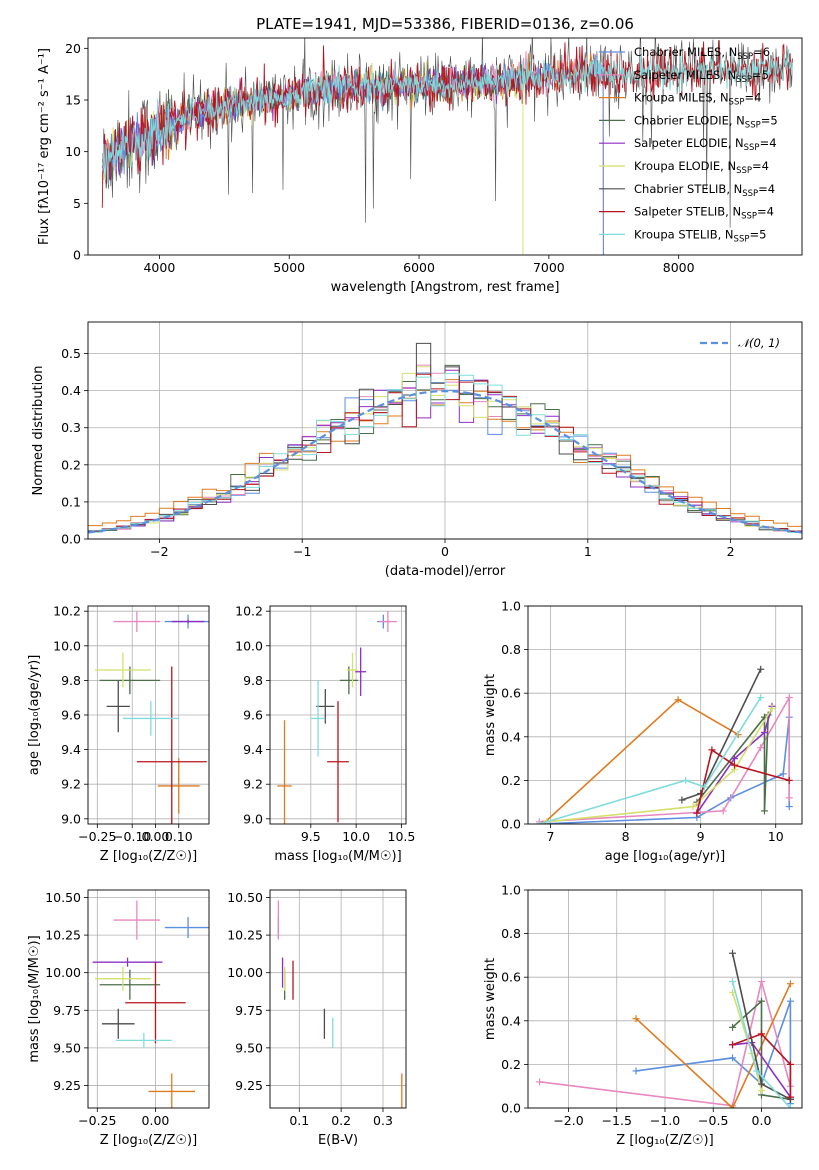 The height and width of the screenshot is (1170, 819). What do you see at coordinates (156, 836) in the screenshot?
I see `x-tick-label: 0.00` at bounding box center [156, 836].